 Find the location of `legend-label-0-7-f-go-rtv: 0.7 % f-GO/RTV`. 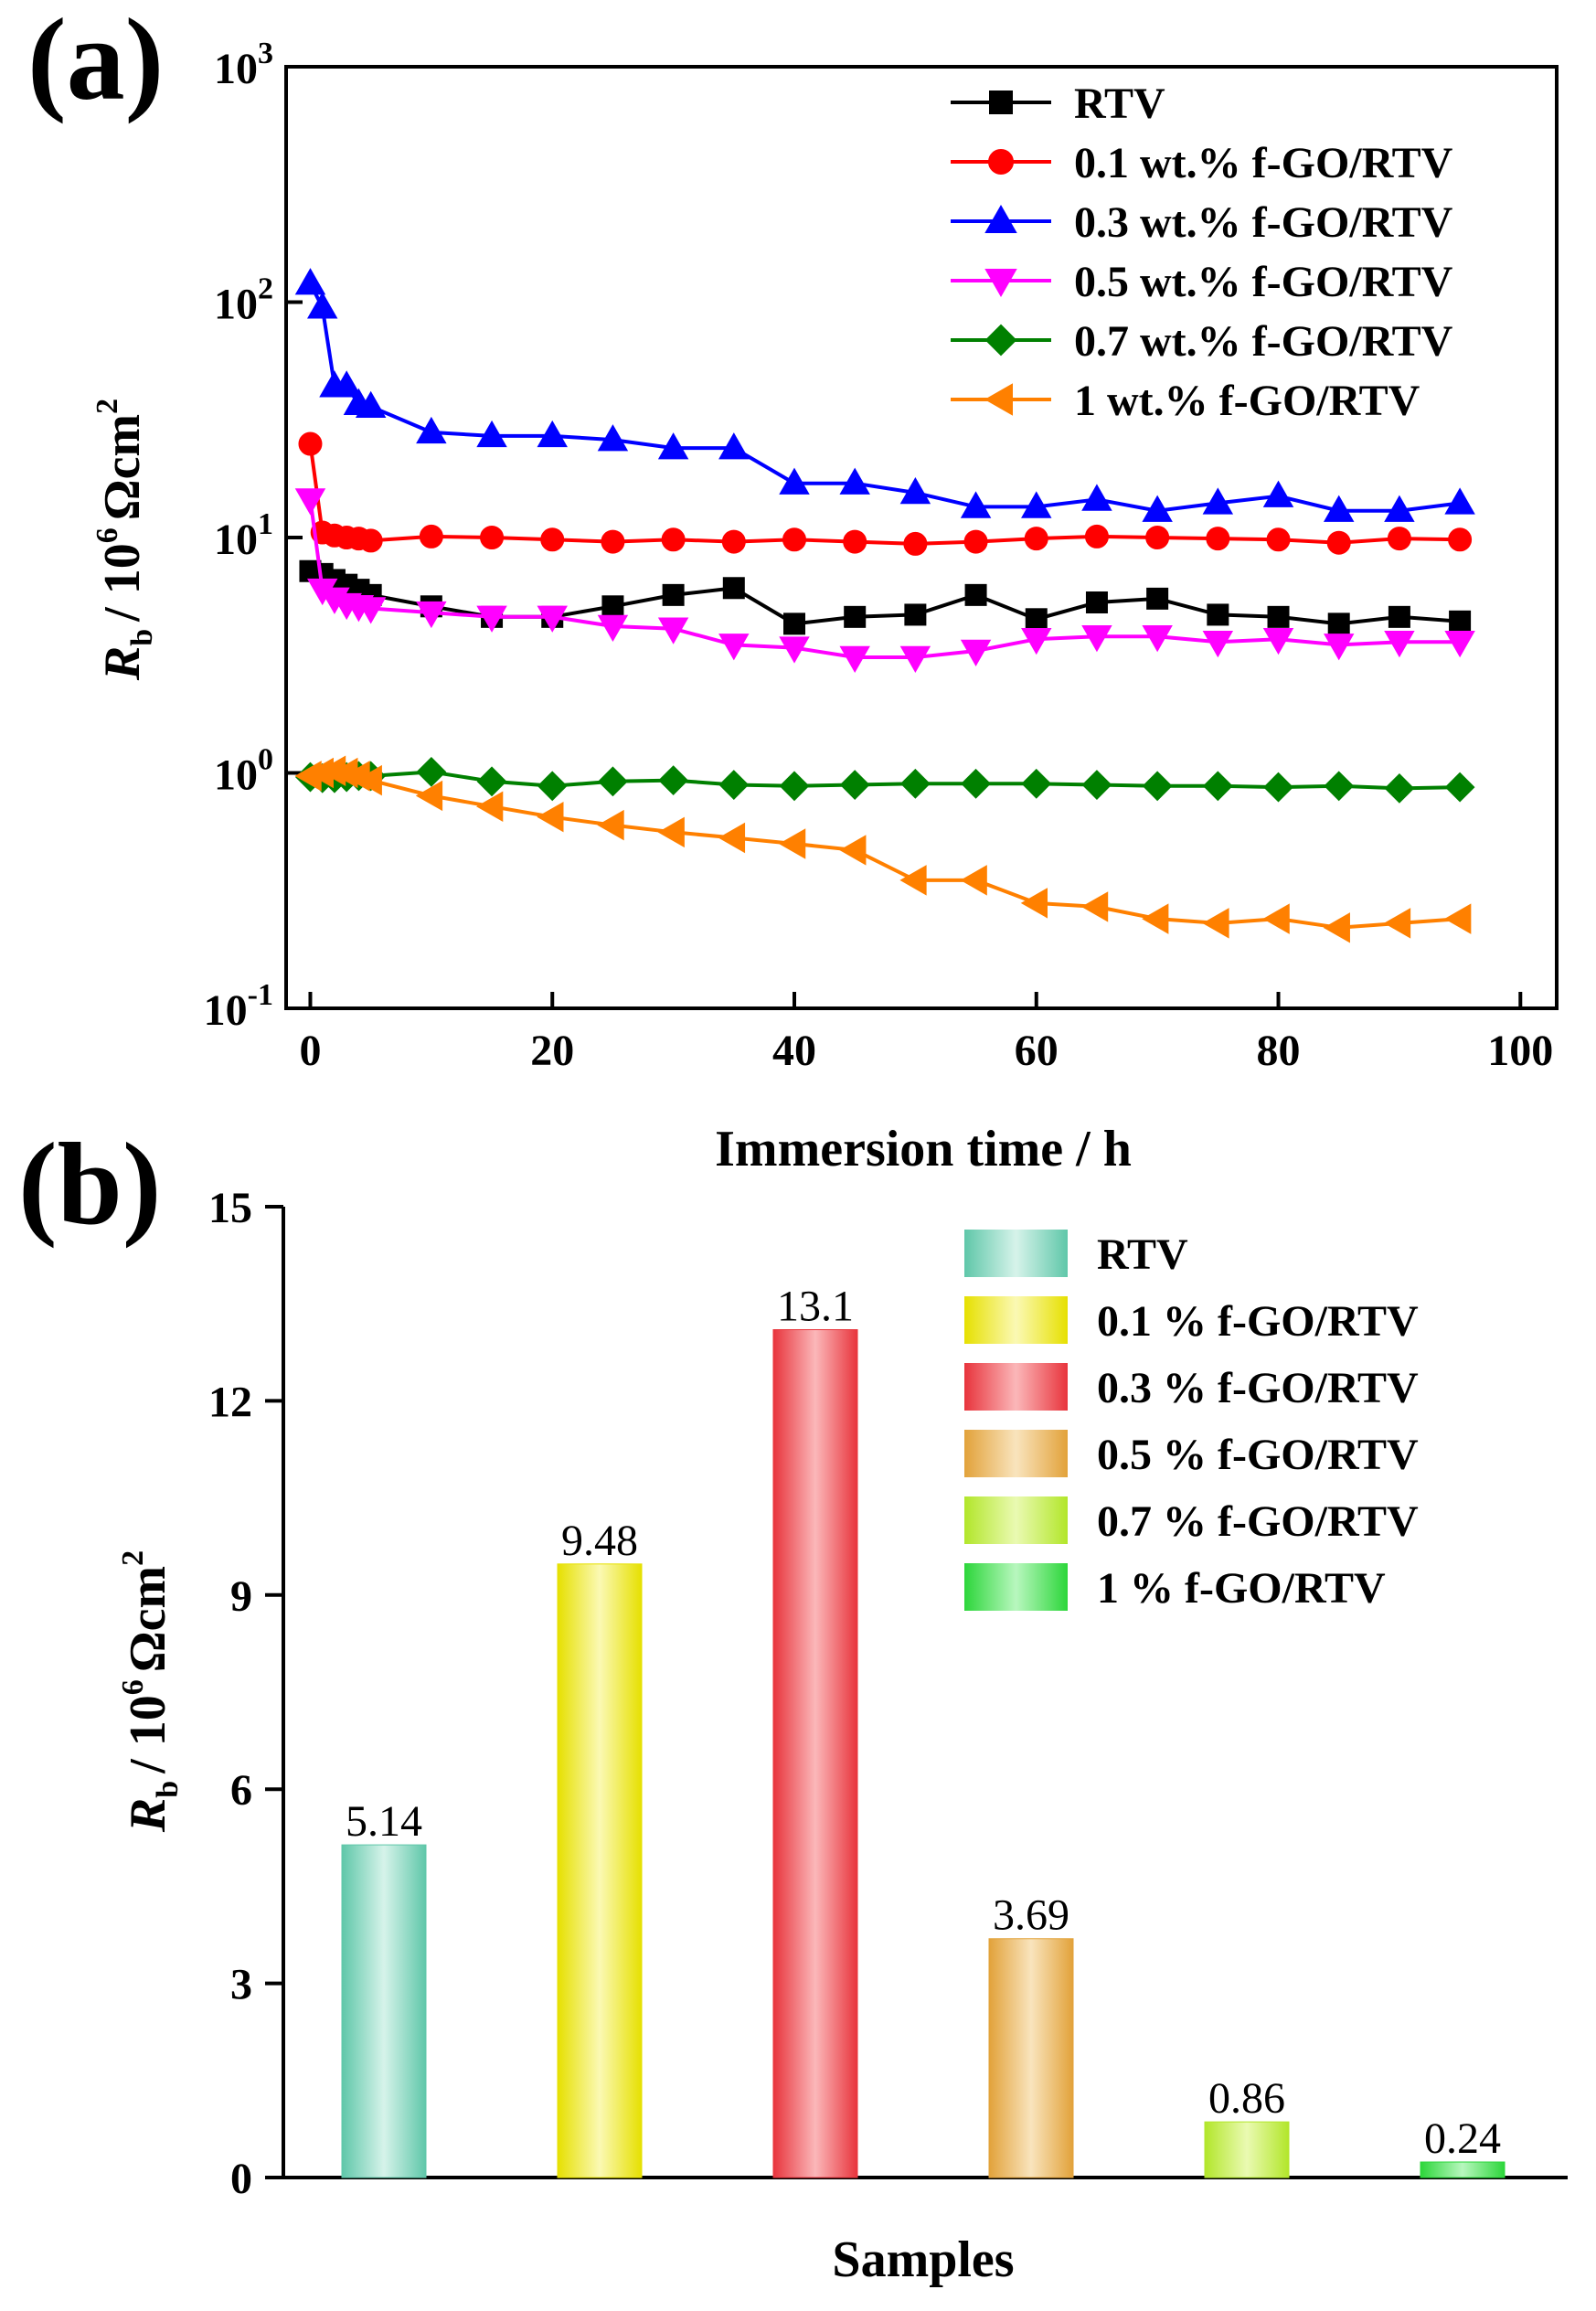

legend-label-0-7-f-go-rtv: 0.7 % f-GO/RTV is located at coordinates (1258, 1521).